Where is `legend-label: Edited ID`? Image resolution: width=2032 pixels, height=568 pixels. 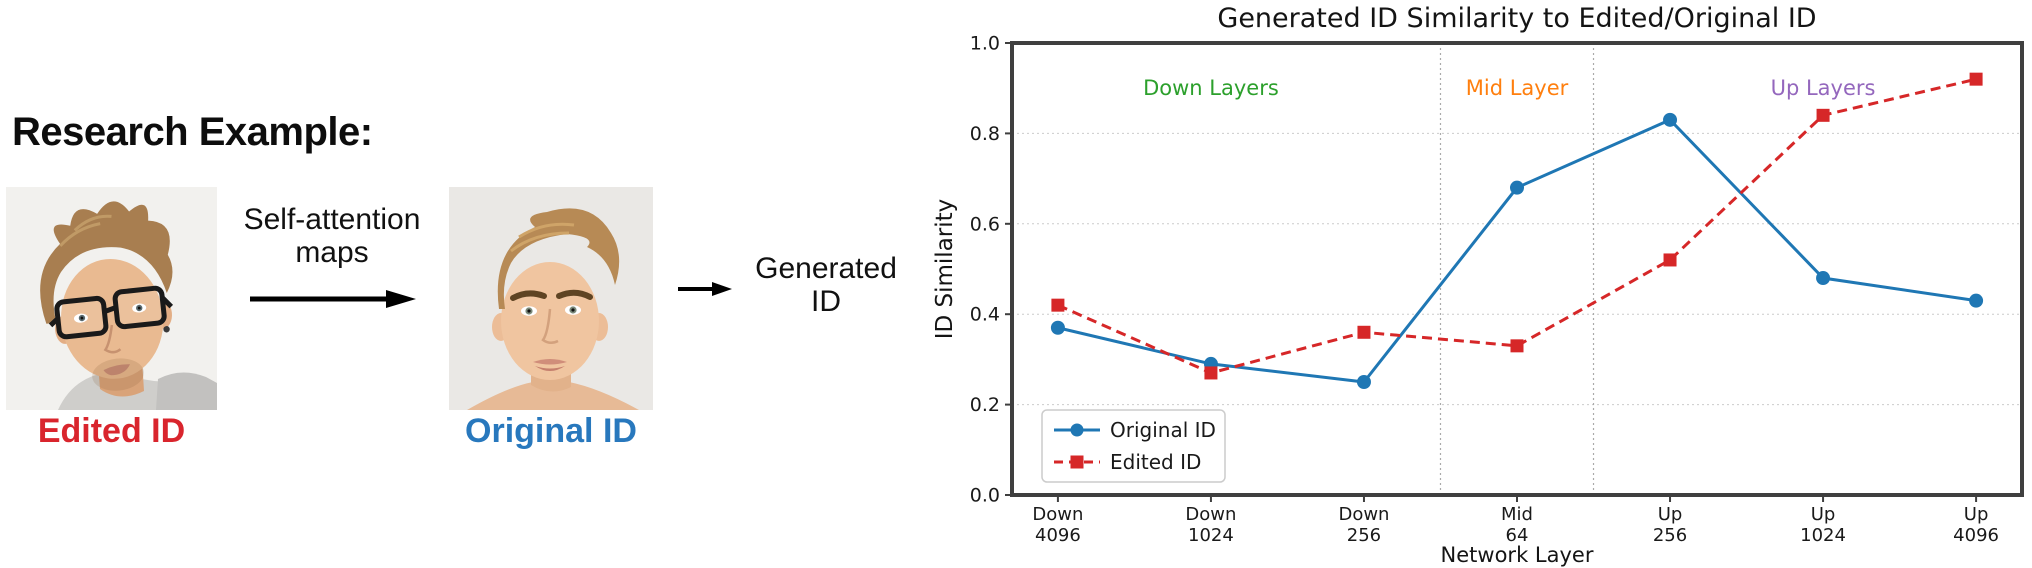 legend-label: Edited ID is located at coordinates (1155, 462).